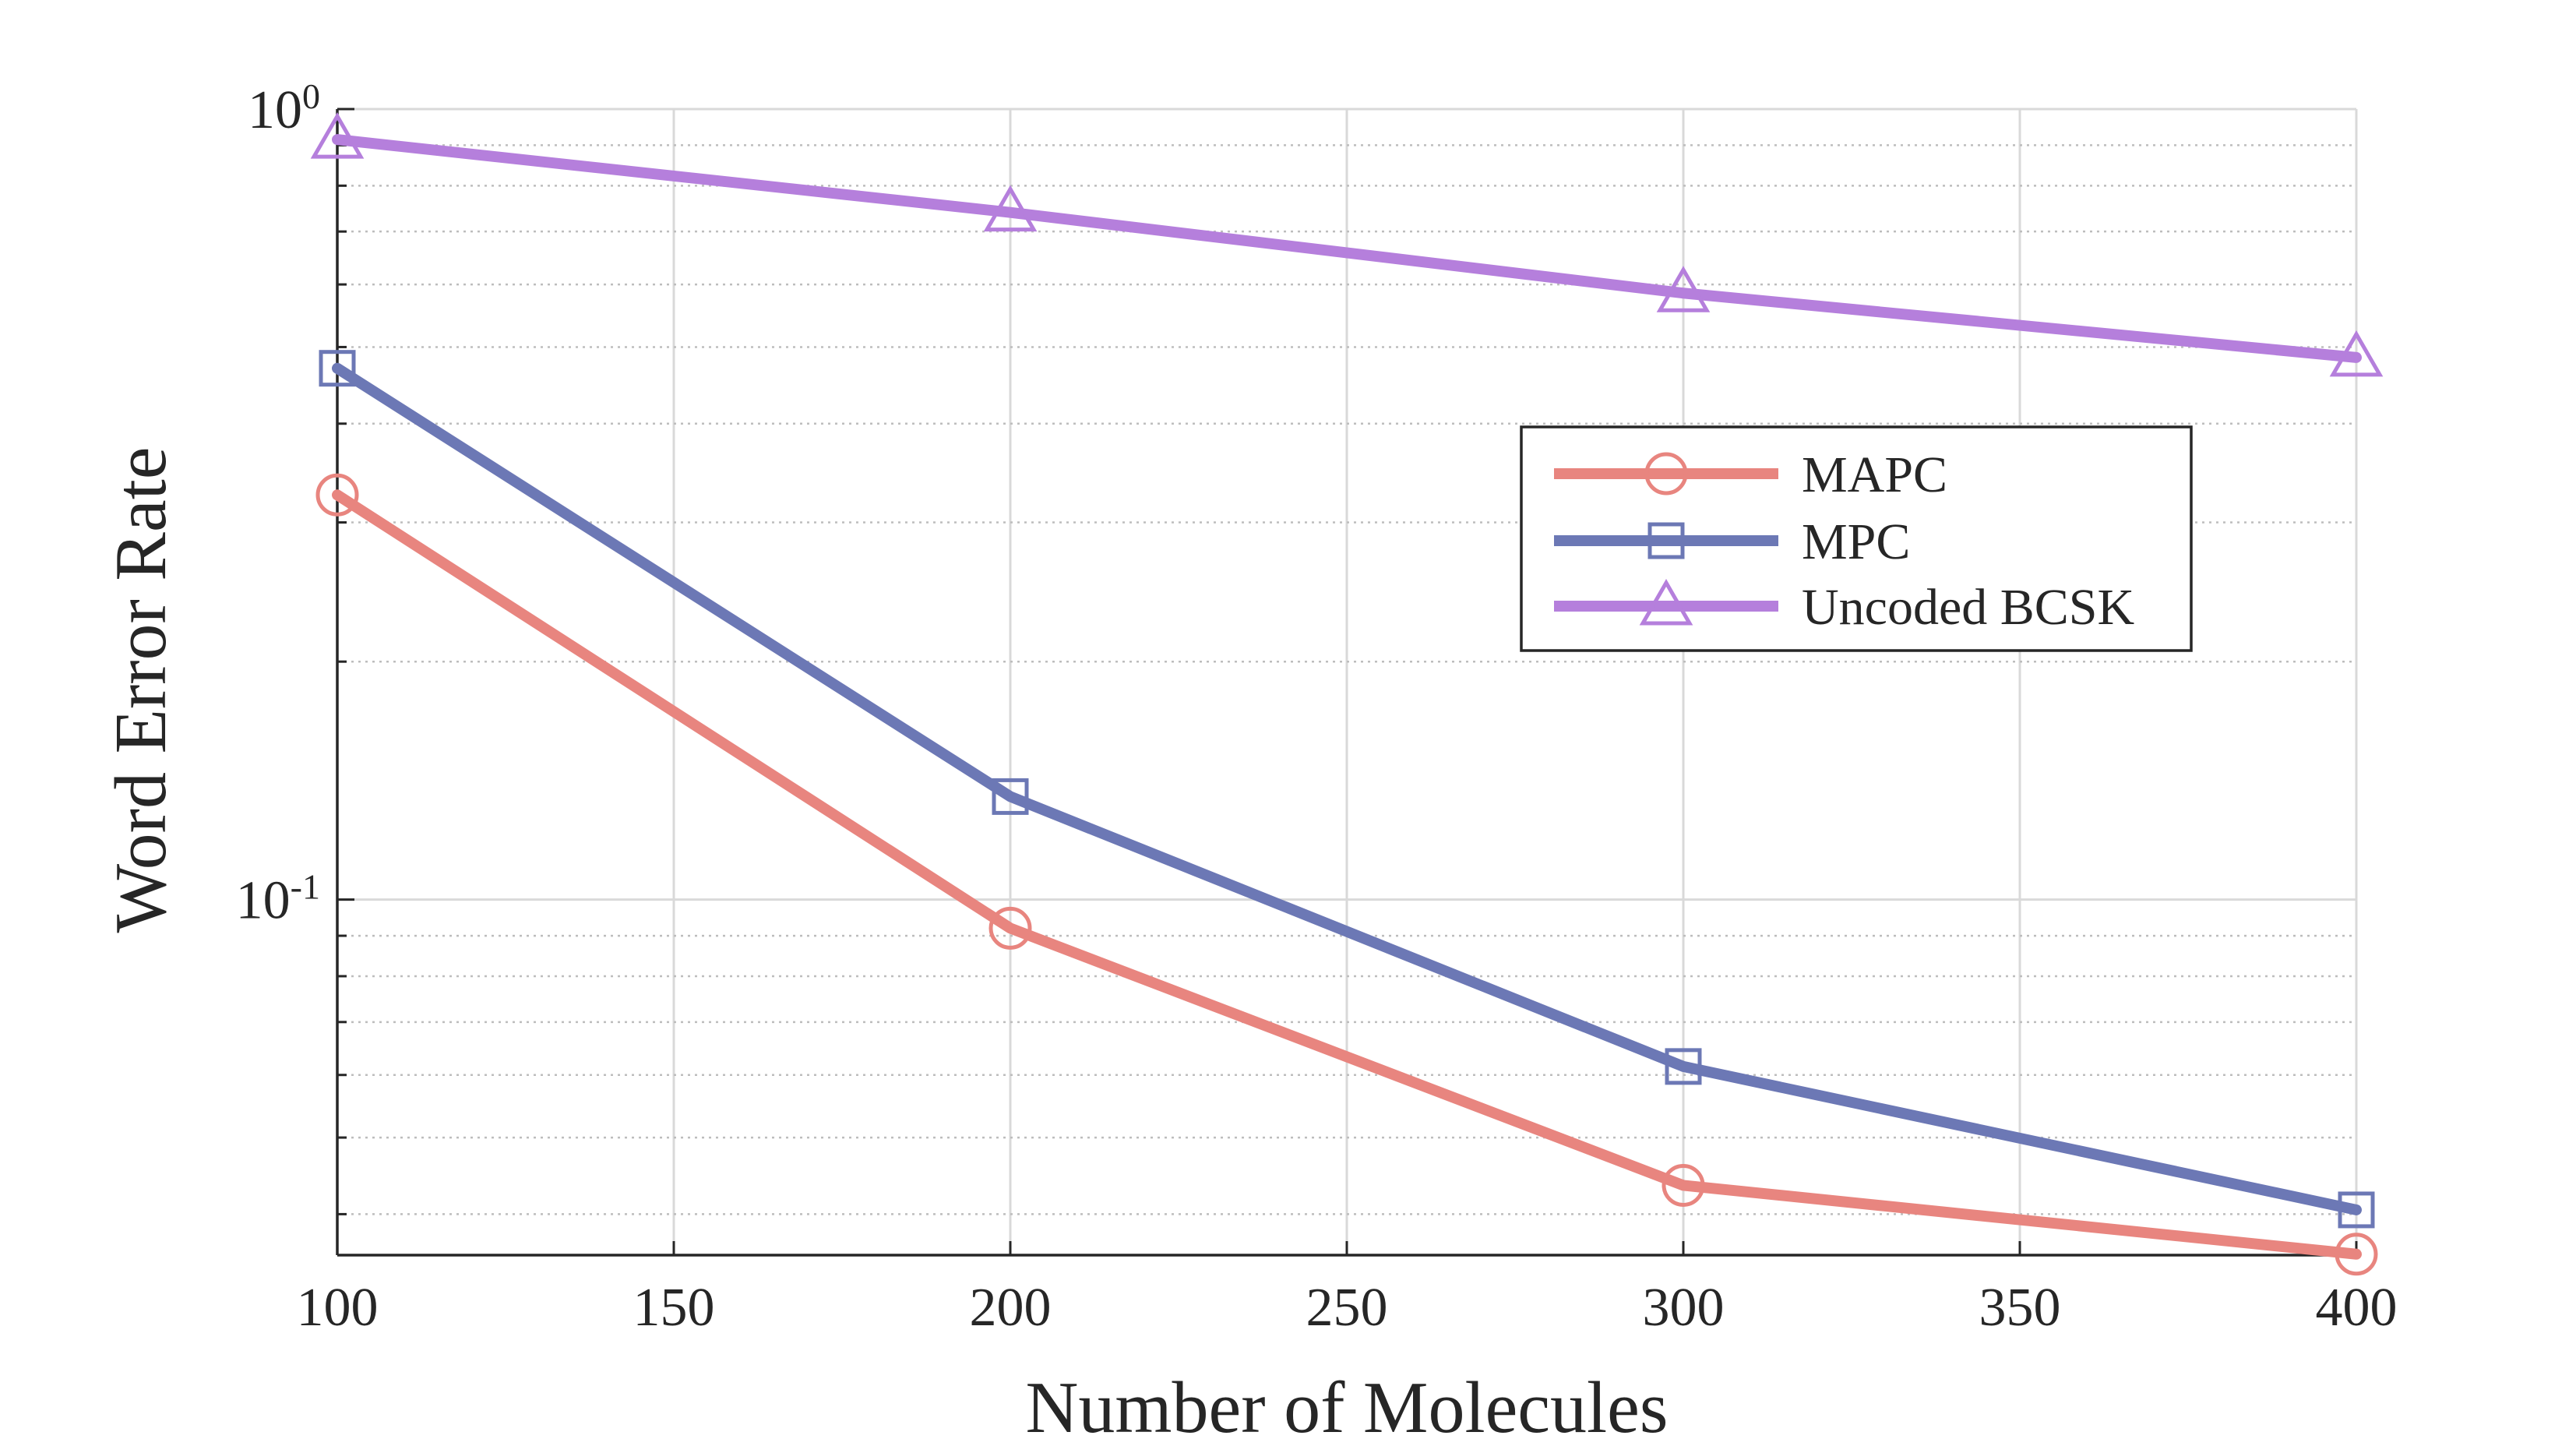  I want to click on x-tick-label: 300, so click(1684, 1308).